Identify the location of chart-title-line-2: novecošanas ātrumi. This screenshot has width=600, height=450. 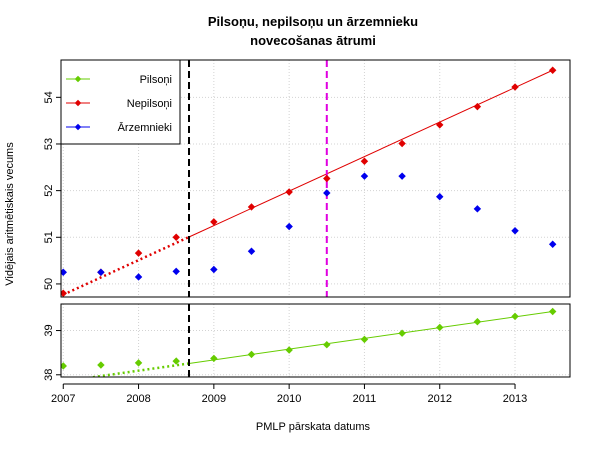
(313, 40).